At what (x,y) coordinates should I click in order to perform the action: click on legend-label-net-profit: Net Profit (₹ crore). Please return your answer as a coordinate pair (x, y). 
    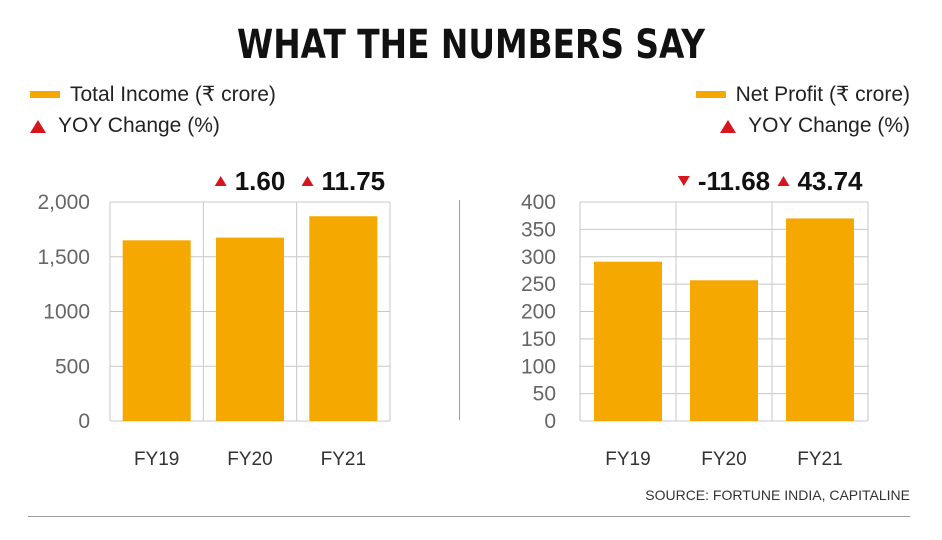
    Looking at the image, I should click on (822, 94).